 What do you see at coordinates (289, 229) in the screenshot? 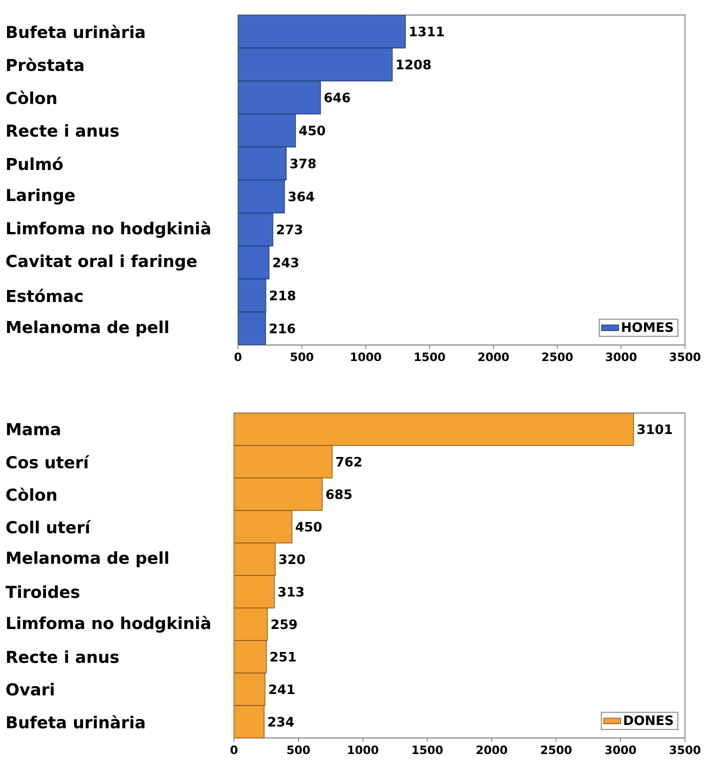
I see `data-label: 273` at bounding box center [289, 229].